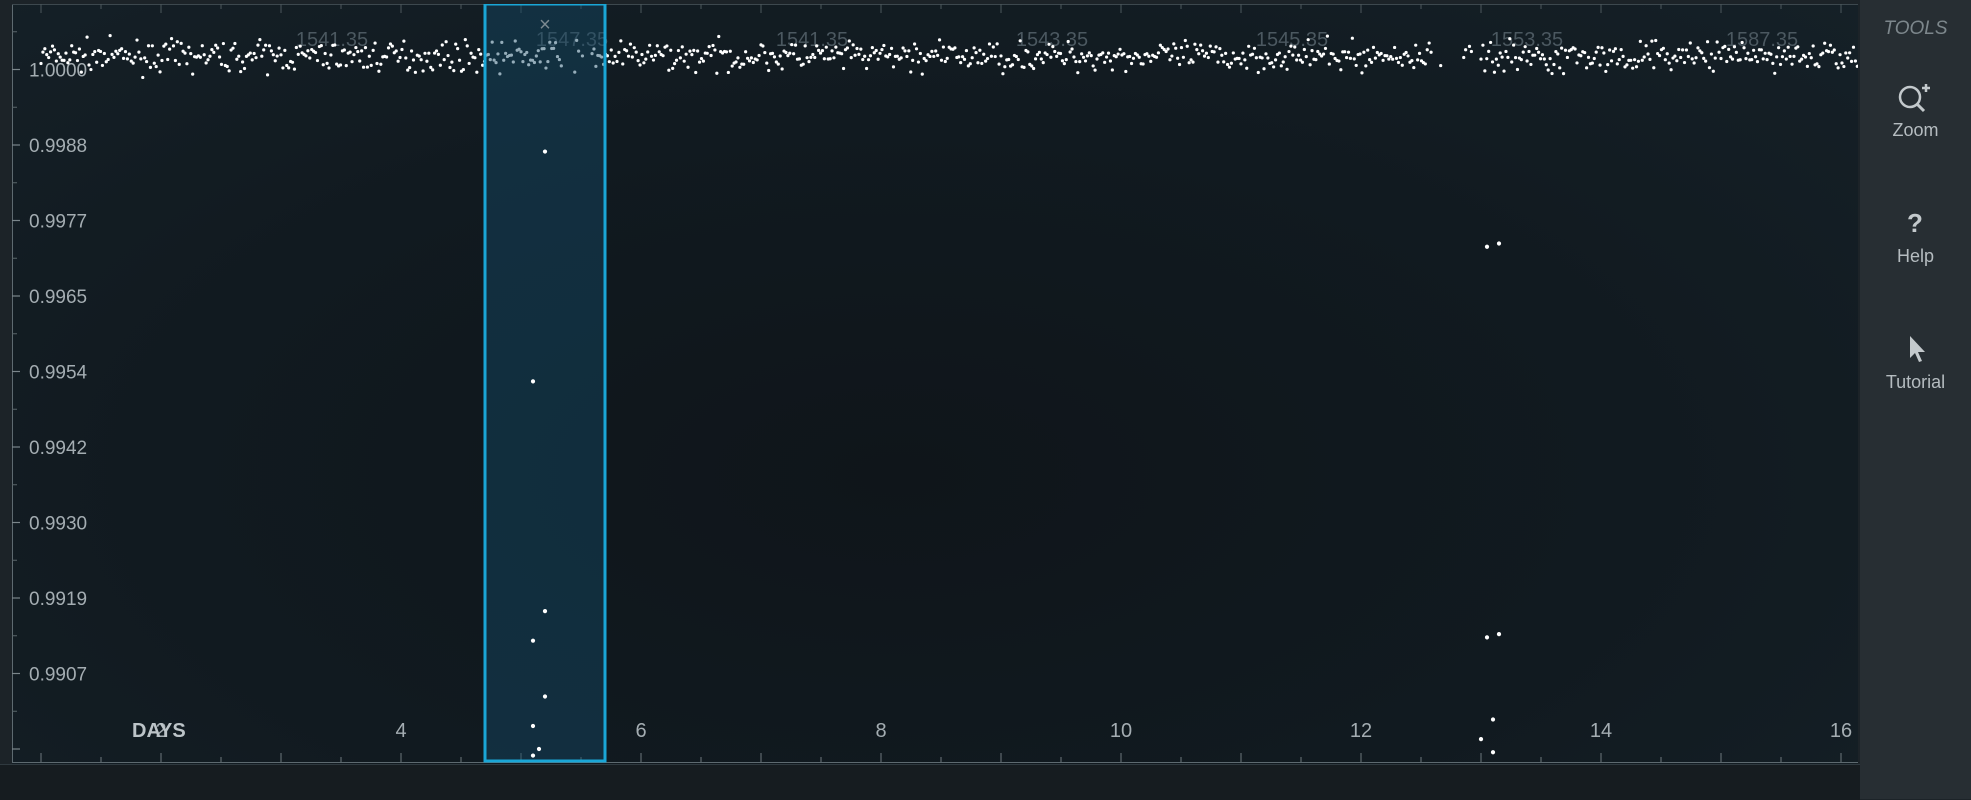 The image size is (1971, 800). I want to click on remove-marker-button: ×, so click(545, 25).